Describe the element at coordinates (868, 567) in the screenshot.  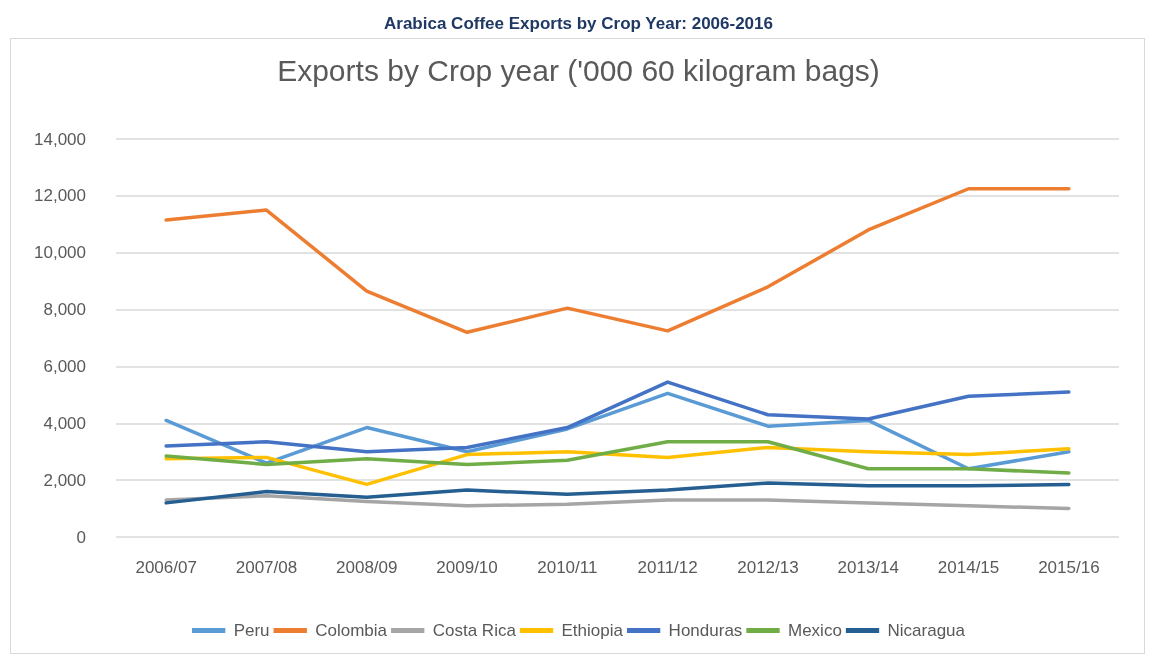
I see `x-tick-label: 2013/14` at that location.